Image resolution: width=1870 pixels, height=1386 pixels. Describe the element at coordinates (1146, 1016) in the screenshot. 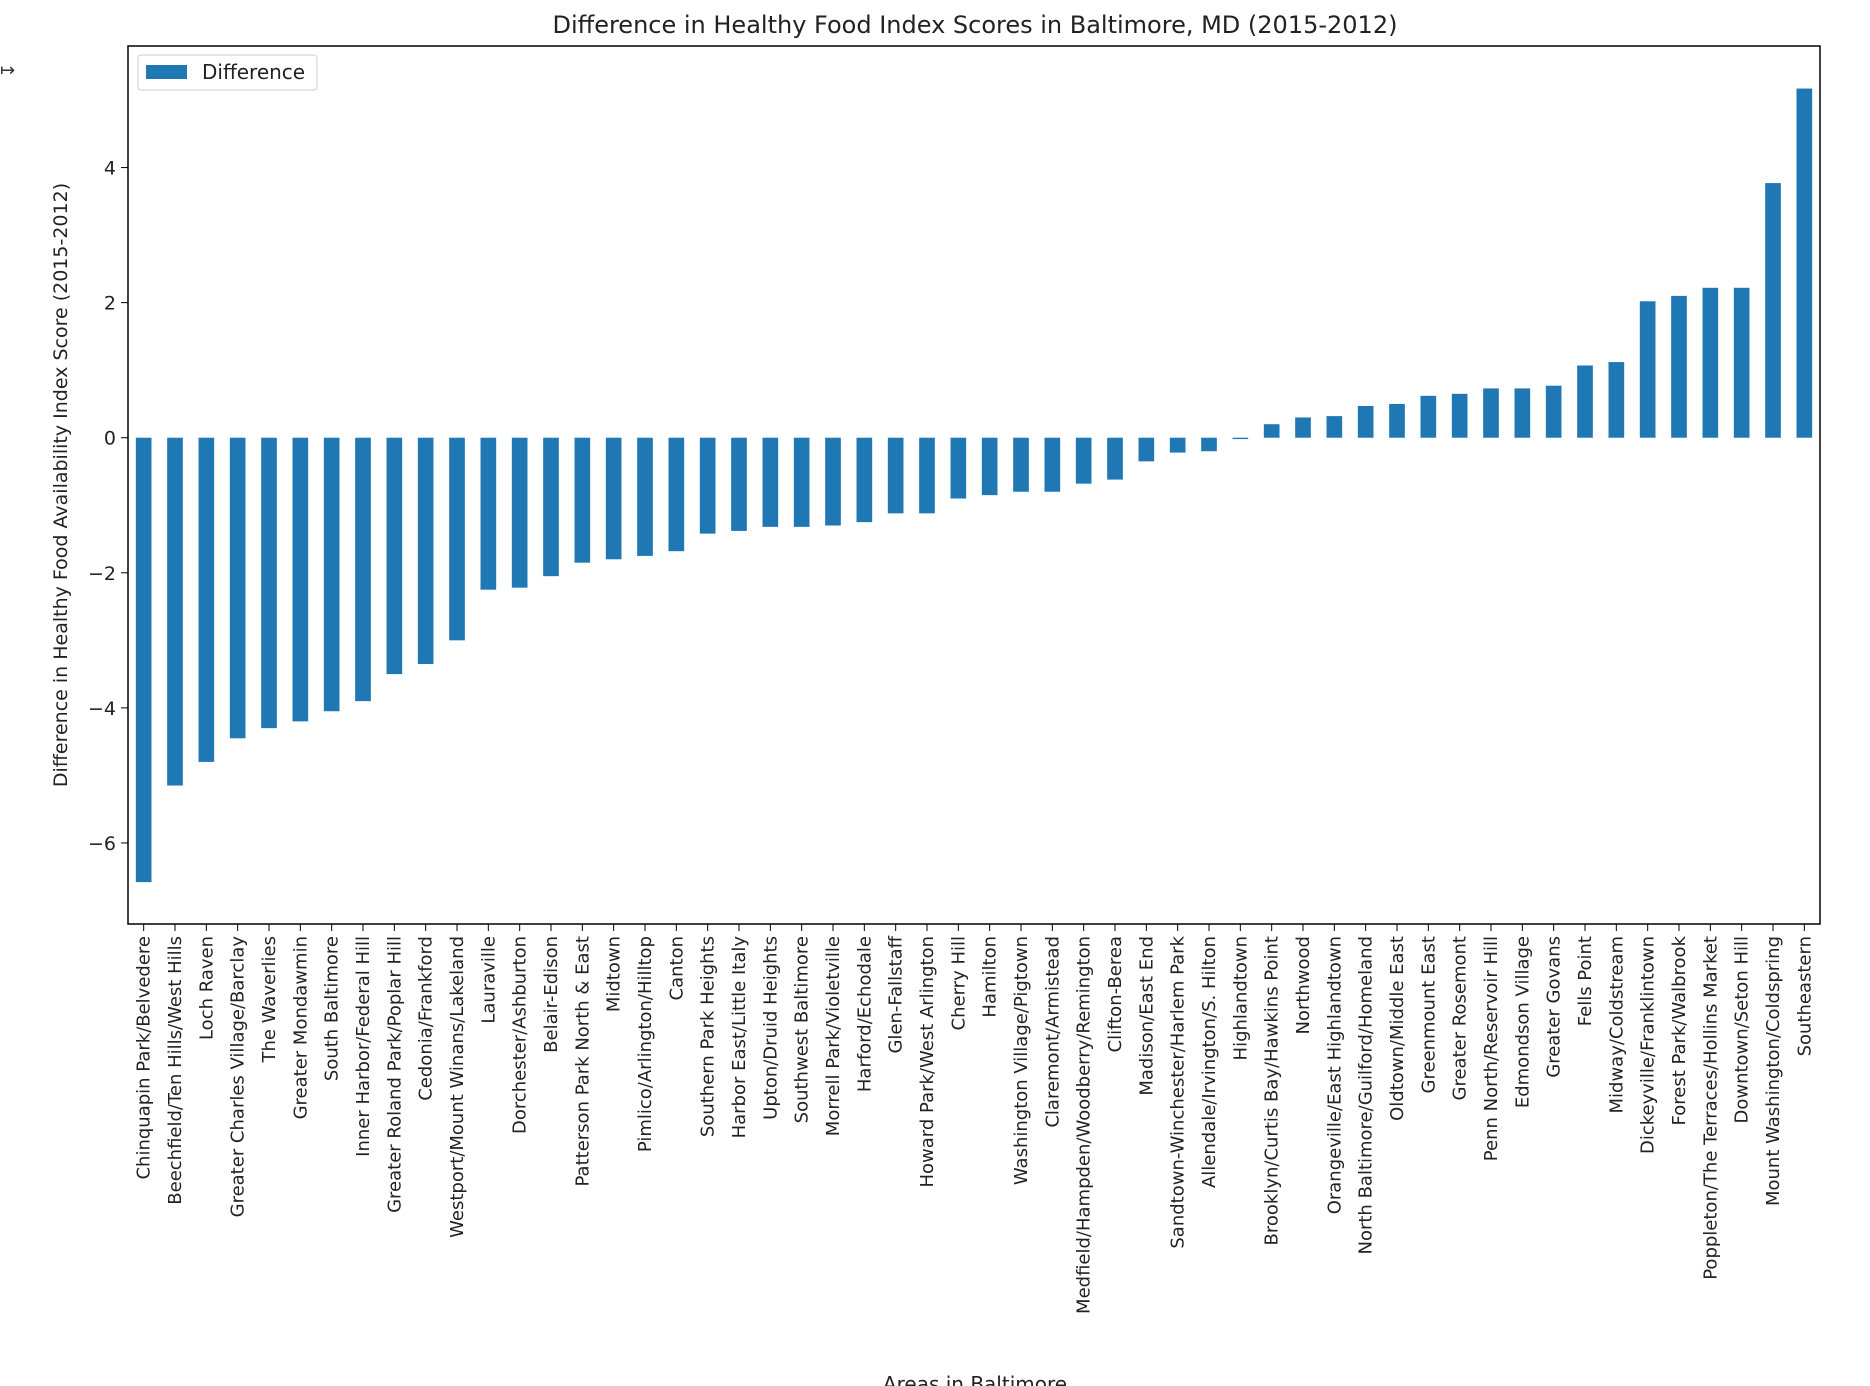

I see `x-tick-label: Madison/East End` at that location.